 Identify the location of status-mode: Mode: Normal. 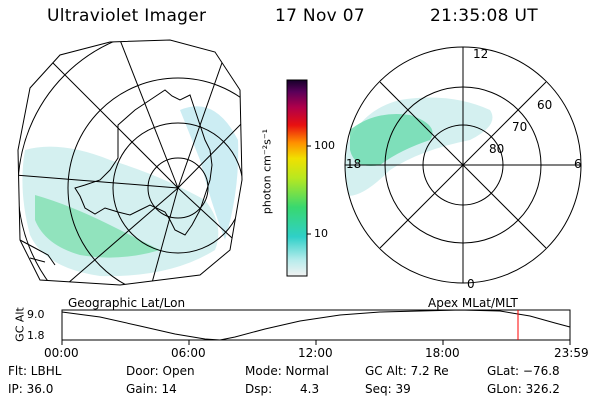
(287, 371).